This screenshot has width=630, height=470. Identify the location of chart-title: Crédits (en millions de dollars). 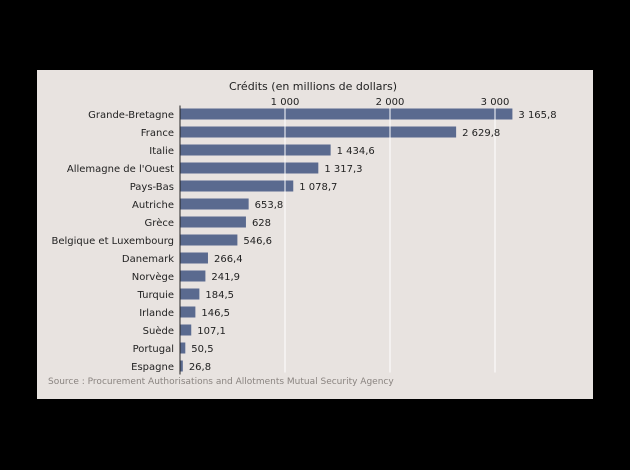
(313, 86).